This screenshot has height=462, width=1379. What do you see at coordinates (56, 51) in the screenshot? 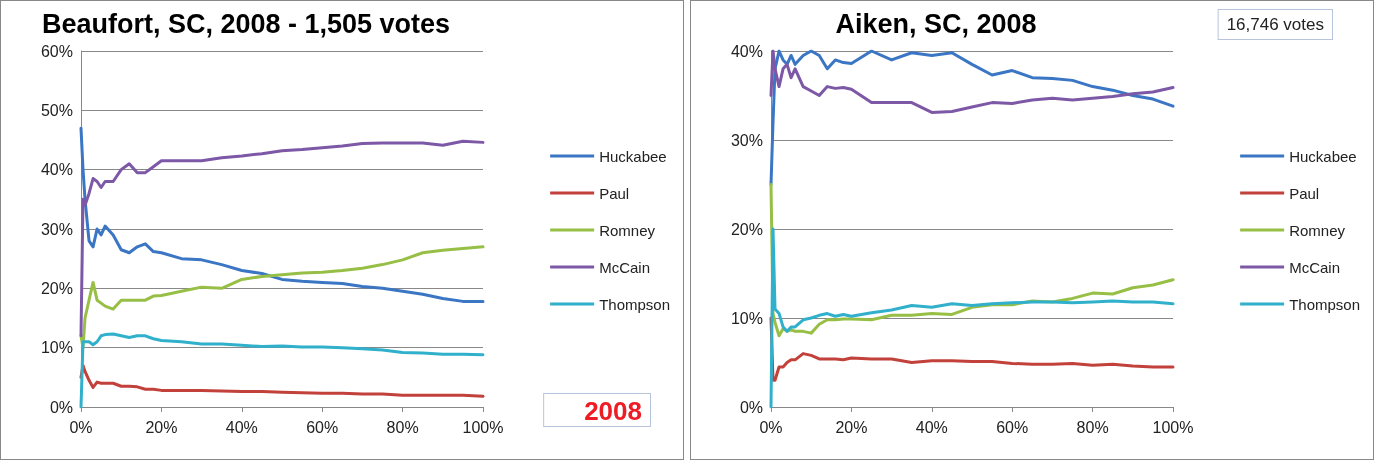
I see `y-tick-label: 60%` at bounding box center [56, 51].